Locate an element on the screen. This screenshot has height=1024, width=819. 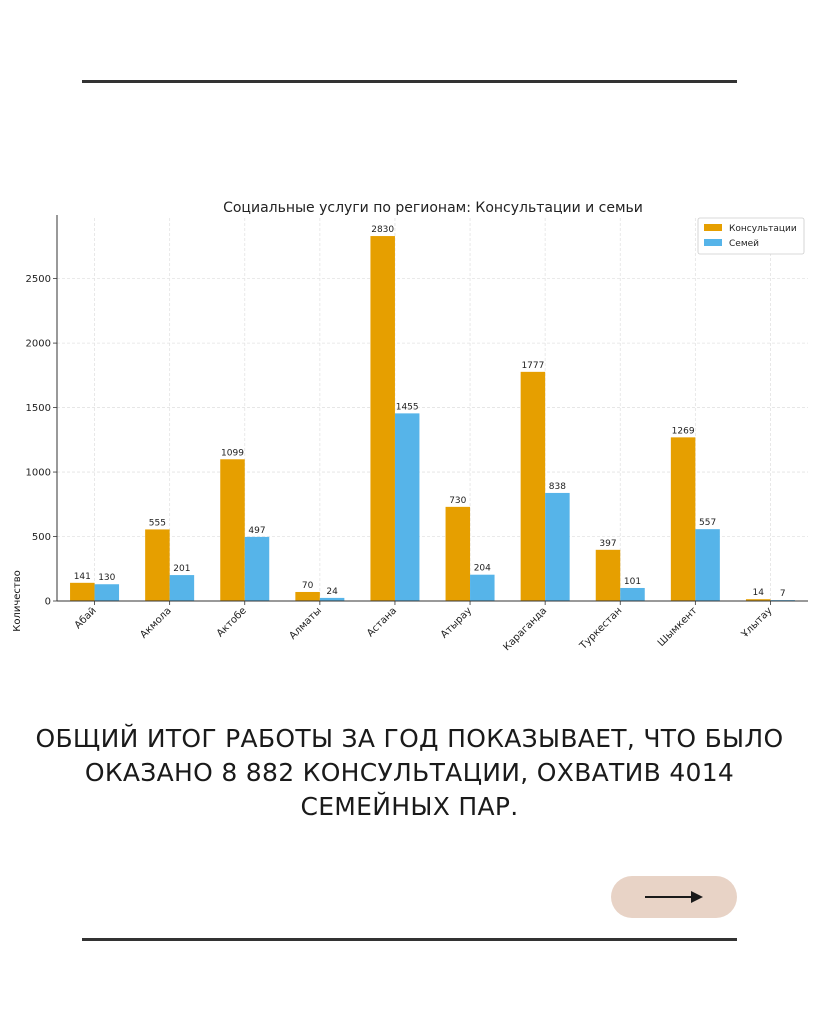
y-ticks: 0 500 1000 1500 2000 2500 is located at coordinates (41, 441).